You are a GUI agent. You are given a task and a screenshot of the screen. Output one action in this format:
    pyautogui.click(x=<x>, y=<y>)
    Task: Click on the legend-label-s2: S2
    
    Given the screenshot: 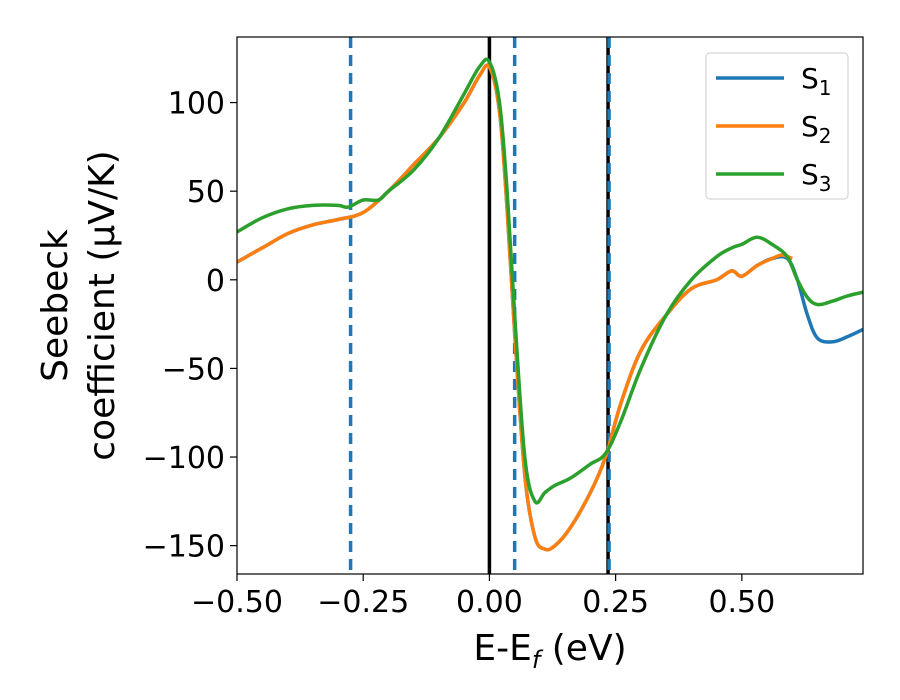 What is the action you would take?
    pyautogui.click(x=816, y=129)
    